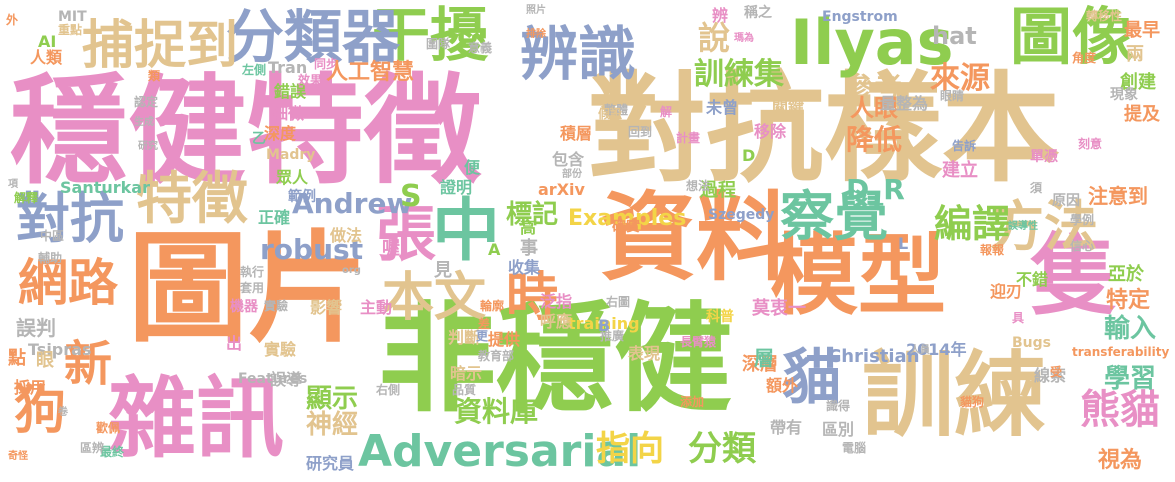 The image size is (1175, 482). Describe the element at coordinates (936, 349) in the screenshot. I see `word-2014: 2014年` at that location.